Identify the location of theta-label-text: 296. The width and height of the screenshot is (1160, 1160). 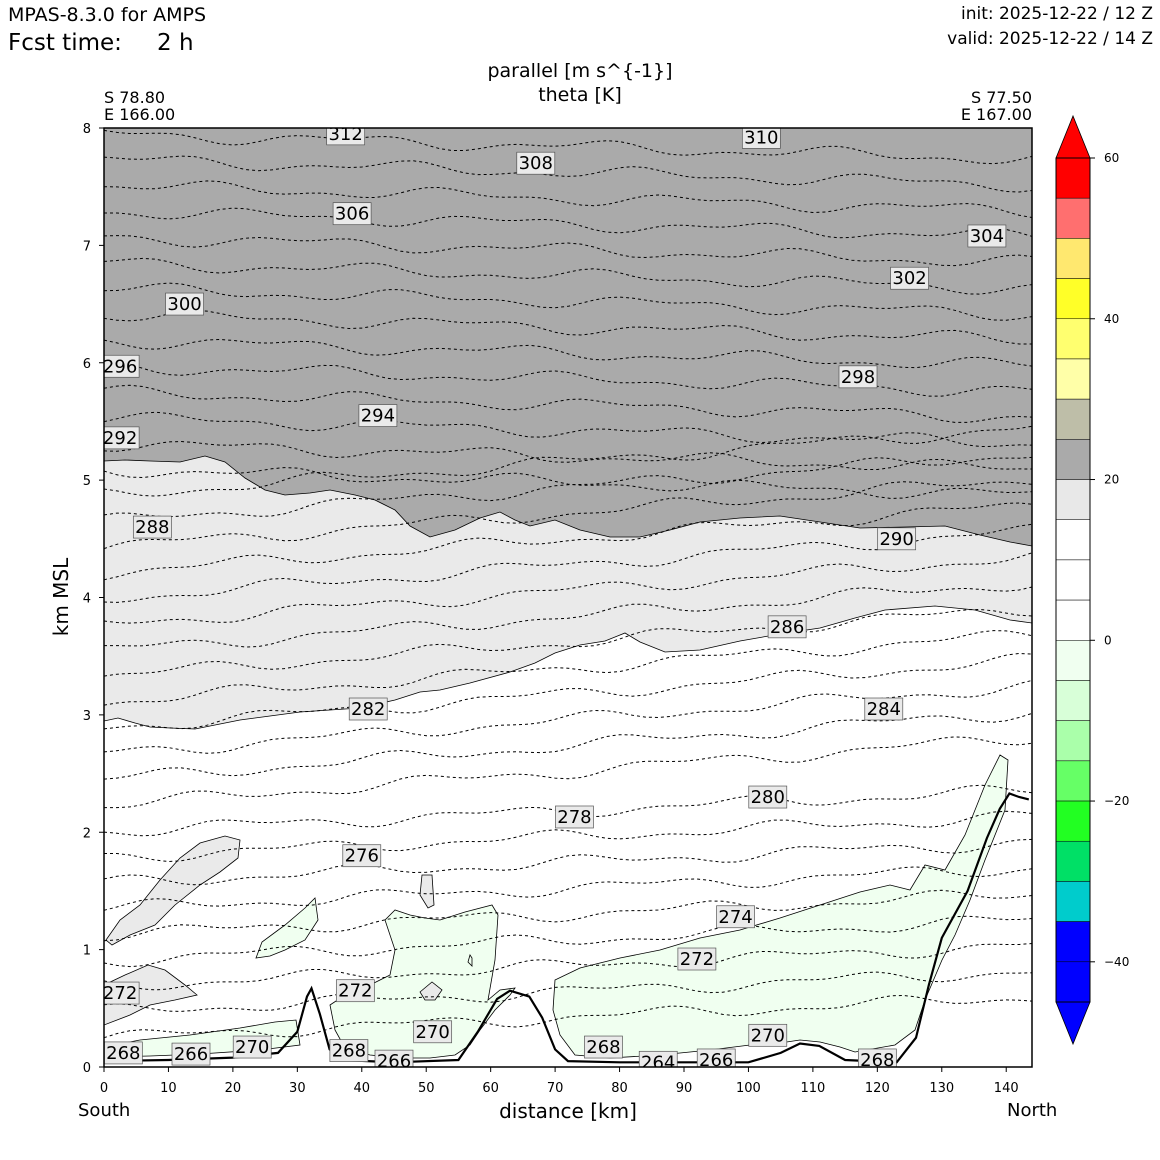
(120, 366).